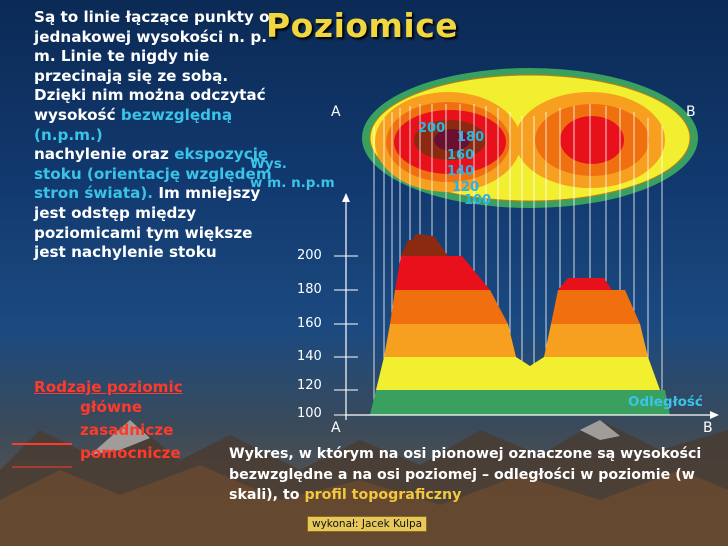 The width and height of the screenshot is (728, 546). What do you see at coordinates (309, 413) in the screenshot?
I see `y-tick-label: 100` at bounding box center [309, 413].